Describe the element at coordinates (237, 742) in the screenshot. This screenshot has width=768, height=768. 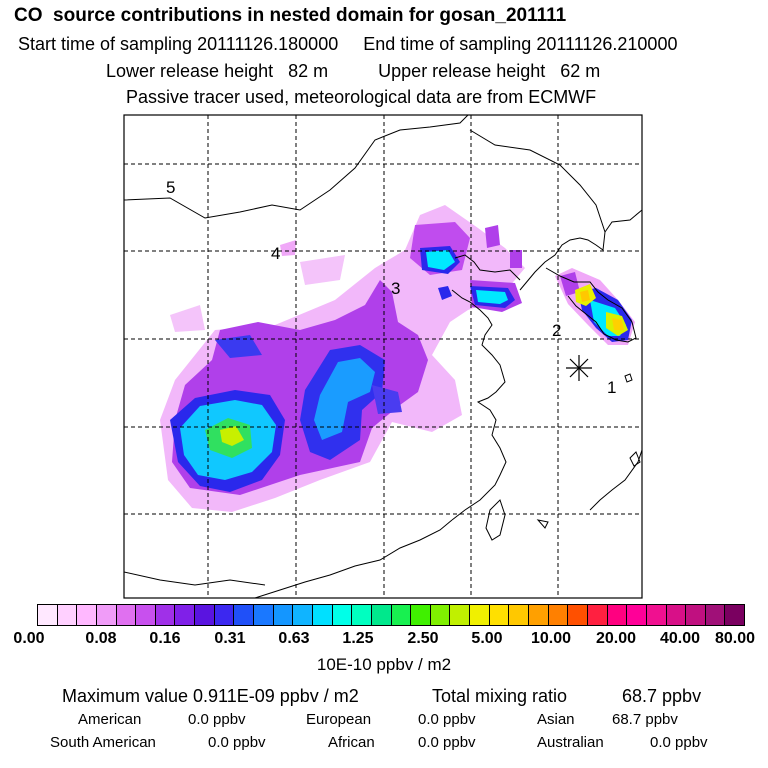
I see `south-american-value: 0.0 ppbv` at that location.